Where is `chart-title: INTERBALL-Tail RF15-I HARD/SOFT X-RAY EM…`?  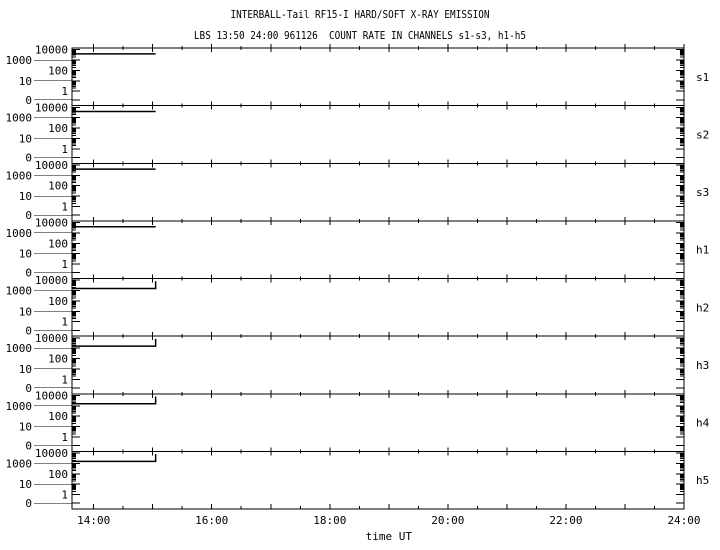
chart-title: INTERBALL-Tail RF15-I HARD/SOFT X-RAY EM… is located at coordinates (360, 14).